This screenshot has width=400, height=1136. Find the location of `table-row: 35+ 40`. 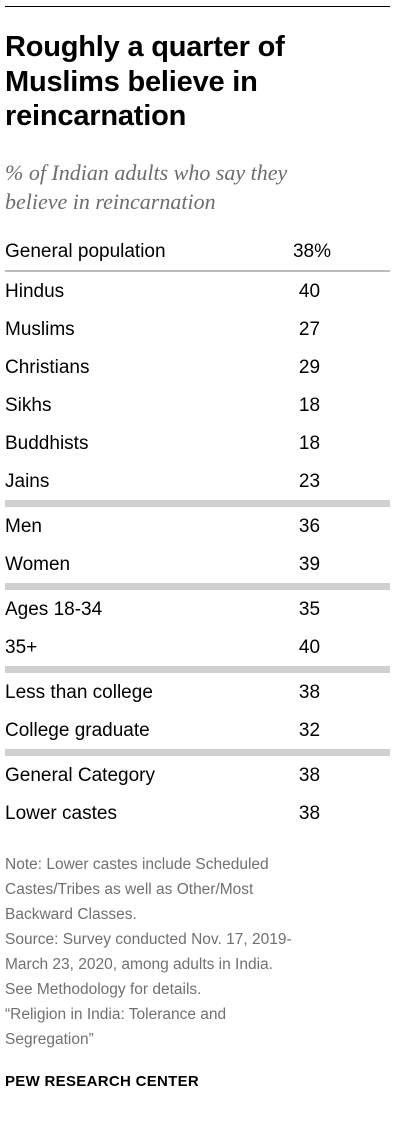

table-row: 35+ 40 is located at coordinates (197, 647).